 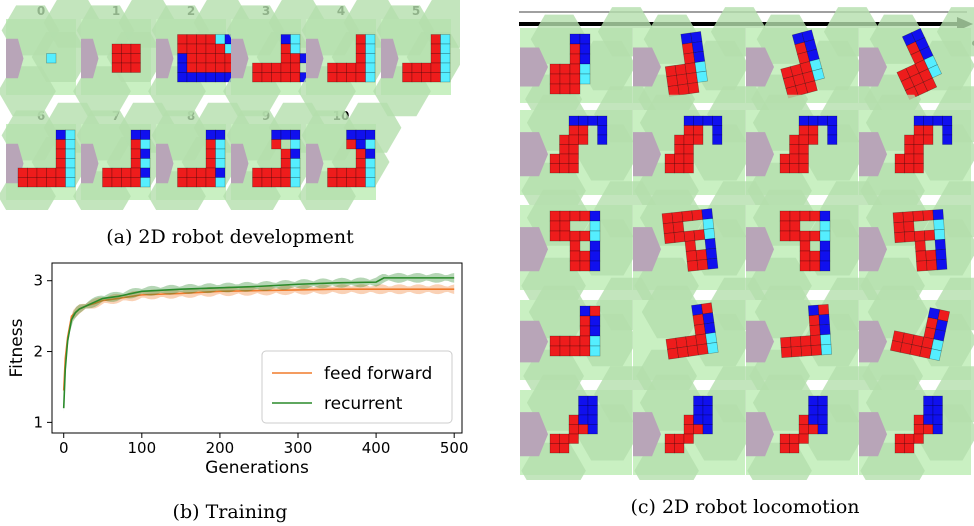 I want to click on y-tick-label: 3, so click(x=38, y=281).